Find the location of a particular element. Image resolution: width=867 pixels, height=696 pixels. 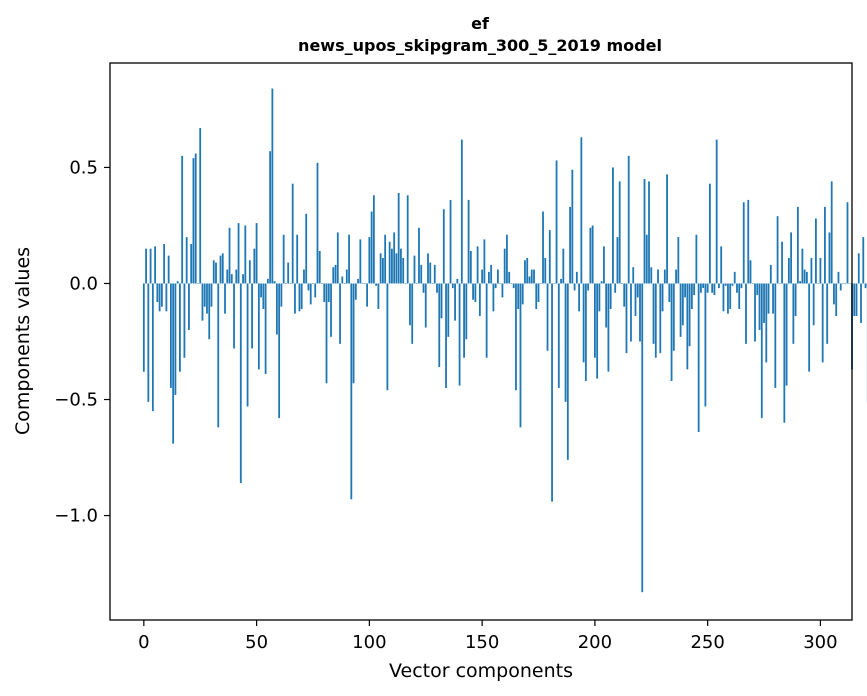

x-tick-label: 100 is located at coordinates (369, 642).